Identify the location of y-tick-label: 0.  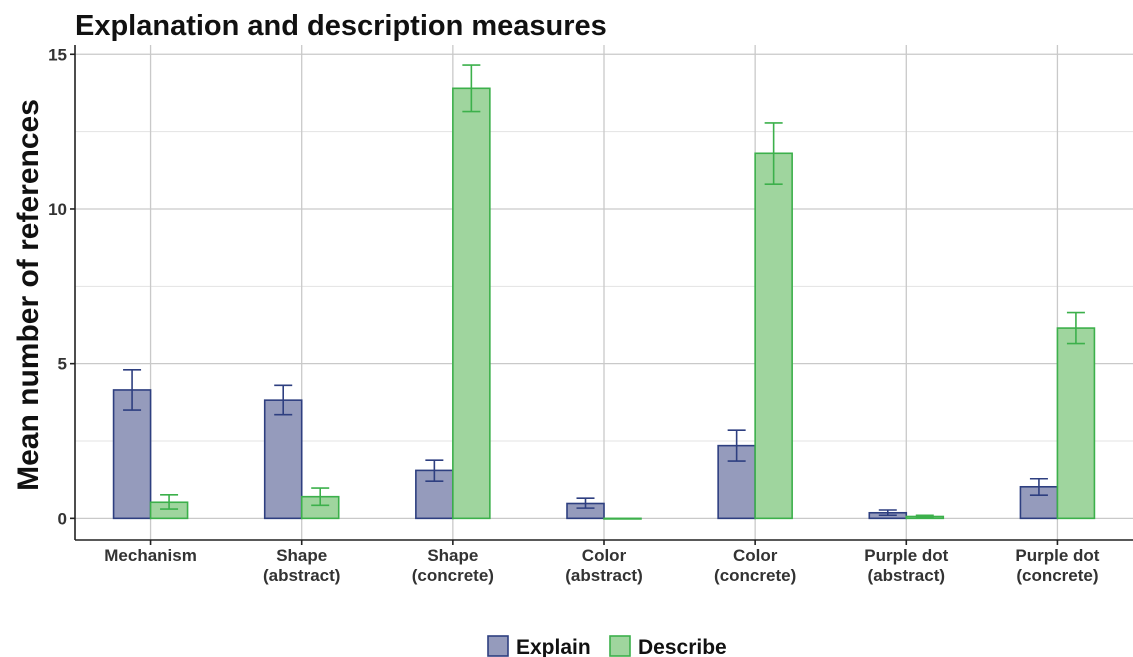
(62, 518).